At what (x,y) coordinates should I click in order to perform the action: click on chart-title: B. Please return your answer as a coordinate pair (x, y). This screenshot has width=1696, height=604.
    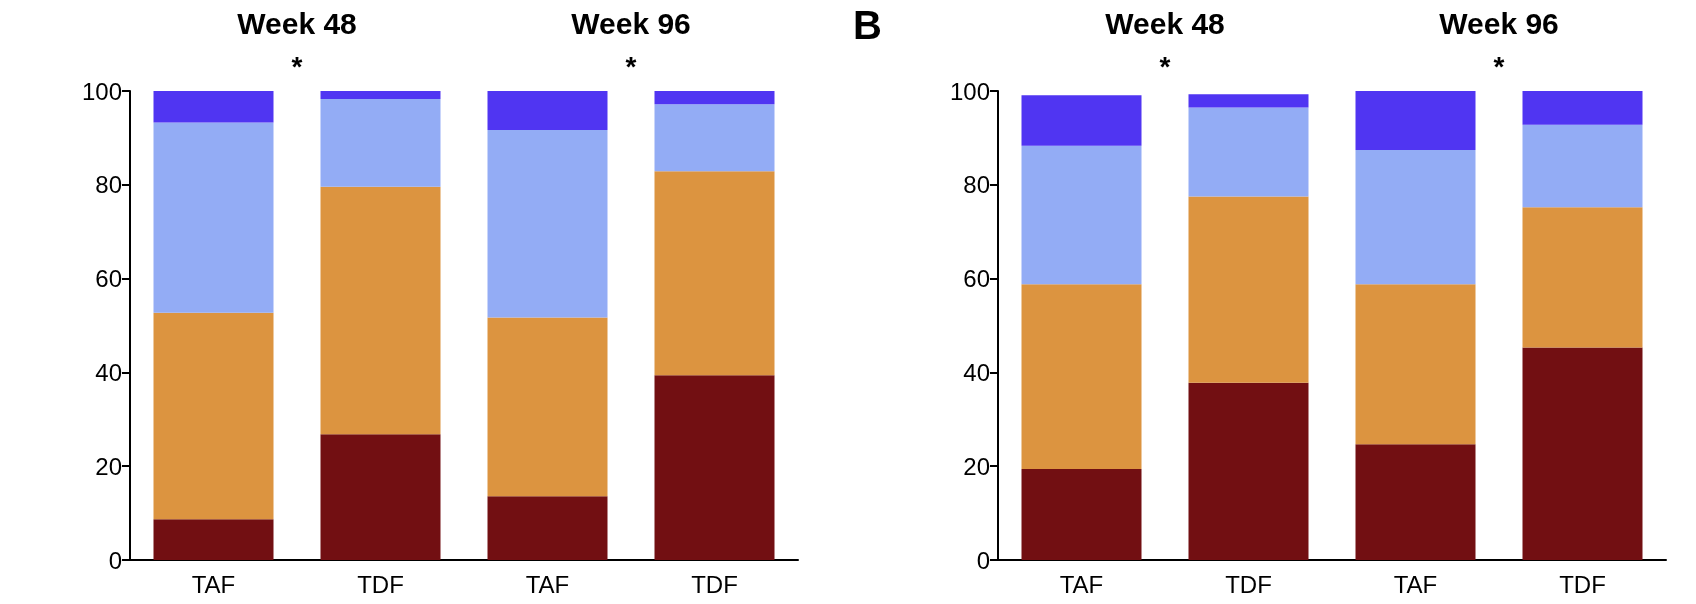
    Looking at the image, I should click on (867, 25).